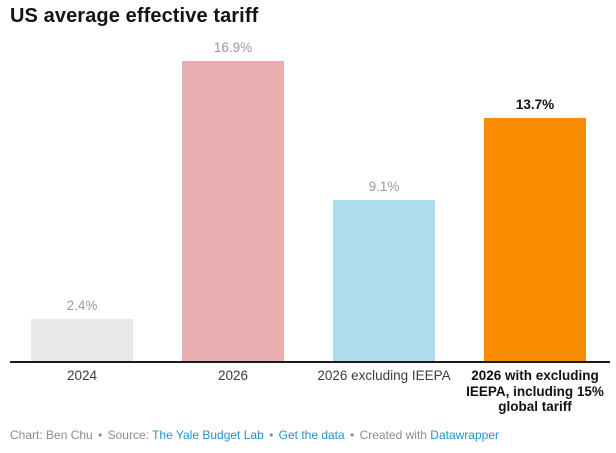  Describe the element at coordinates (233, 375) in the screenshot. I see `bar-category-label: 2026` at that location.